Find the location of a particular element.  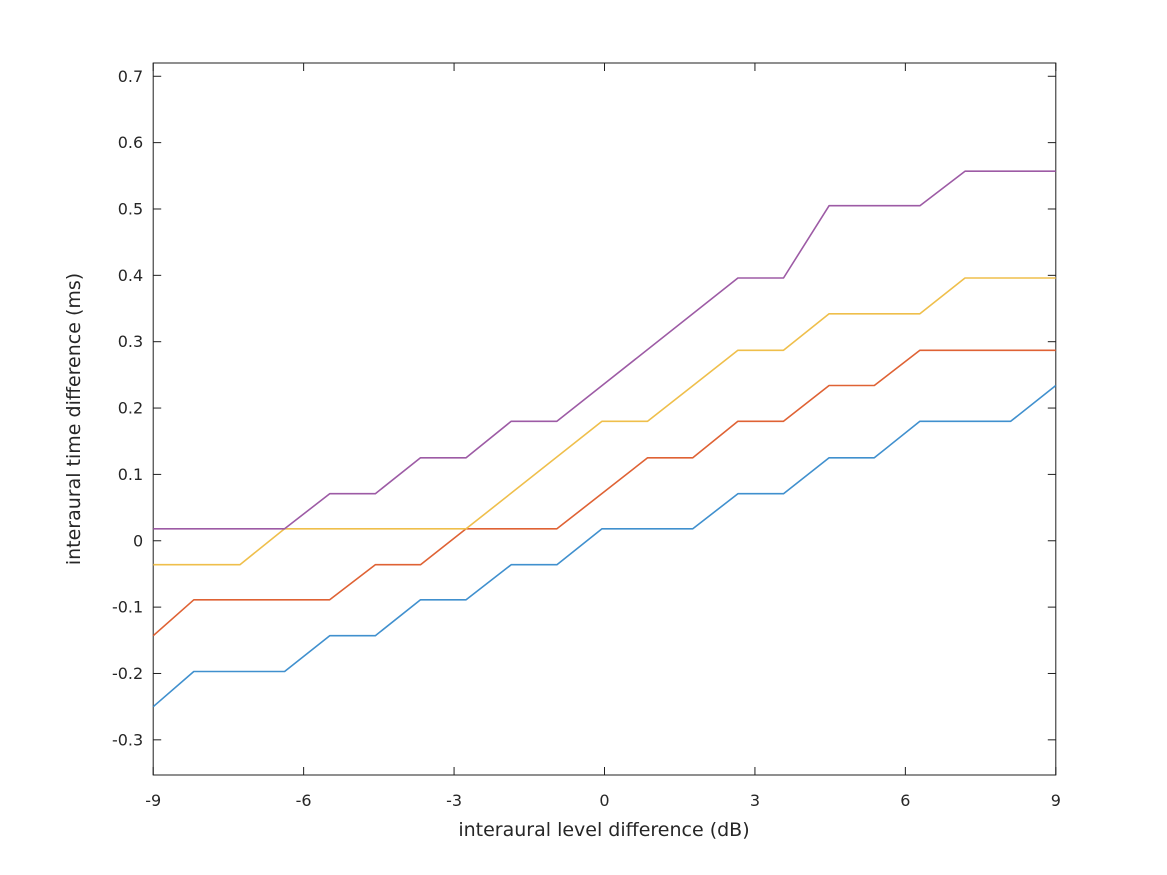

y-tick-label: -0.1 is located at coordinates (127, 607).